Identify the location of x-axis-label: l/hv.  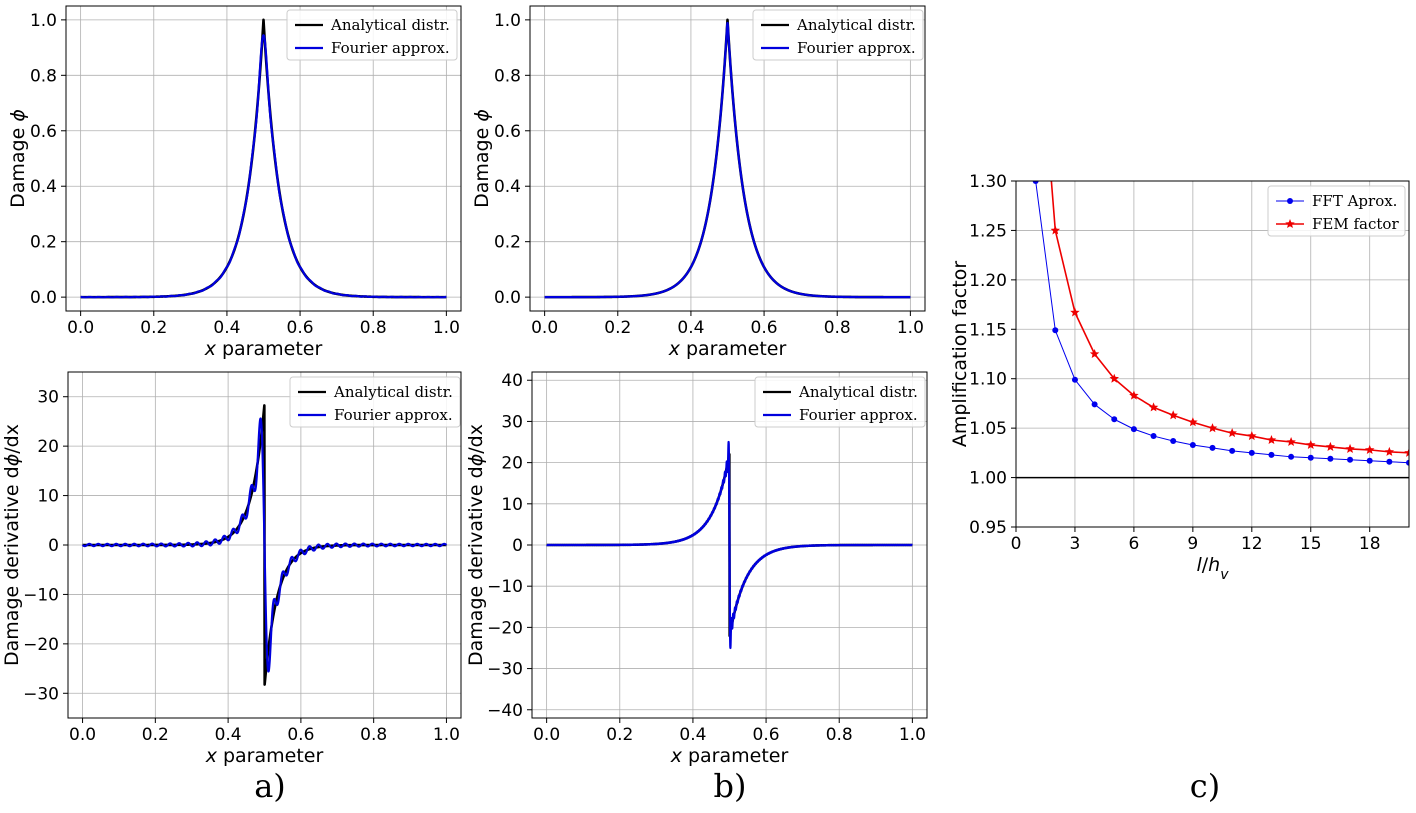
(1212, 568).